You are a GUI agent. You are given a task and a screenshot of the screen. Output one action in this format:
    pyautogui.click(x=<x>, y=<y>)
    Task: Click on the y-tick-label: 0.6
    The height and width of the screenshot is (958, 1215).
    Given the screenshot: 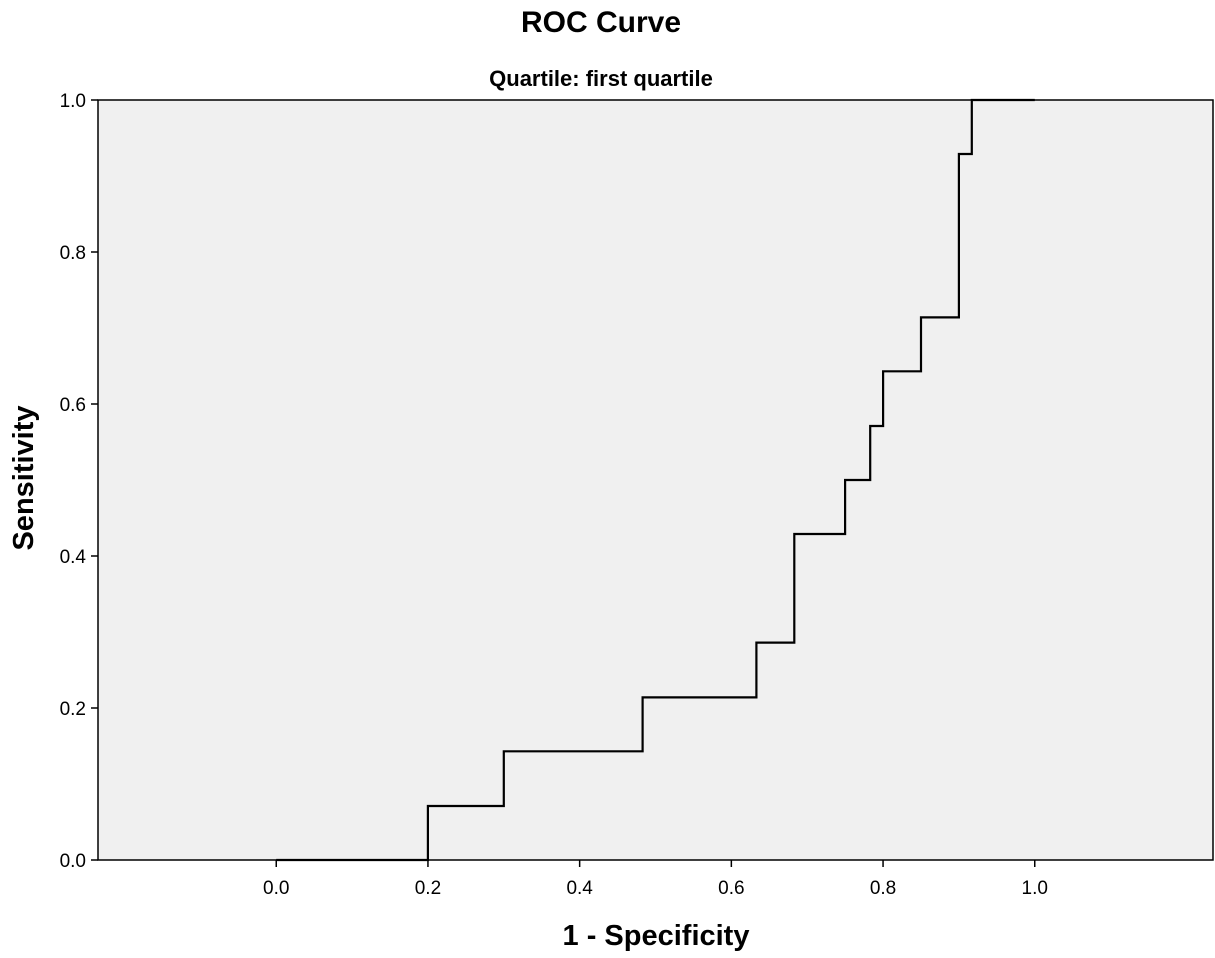 What is the action you would take?
    pyautogui.click(x=73, y=405)
    